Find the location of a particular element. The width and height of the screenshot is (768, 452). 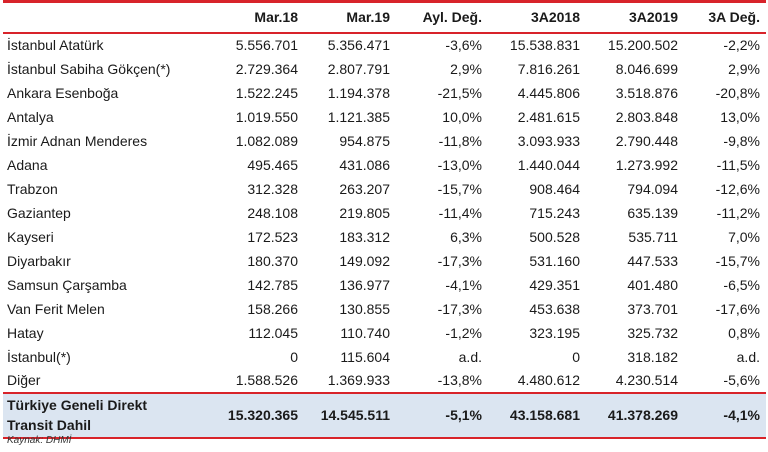

value-cell: -17,6% is located at coordinates (737, 308).